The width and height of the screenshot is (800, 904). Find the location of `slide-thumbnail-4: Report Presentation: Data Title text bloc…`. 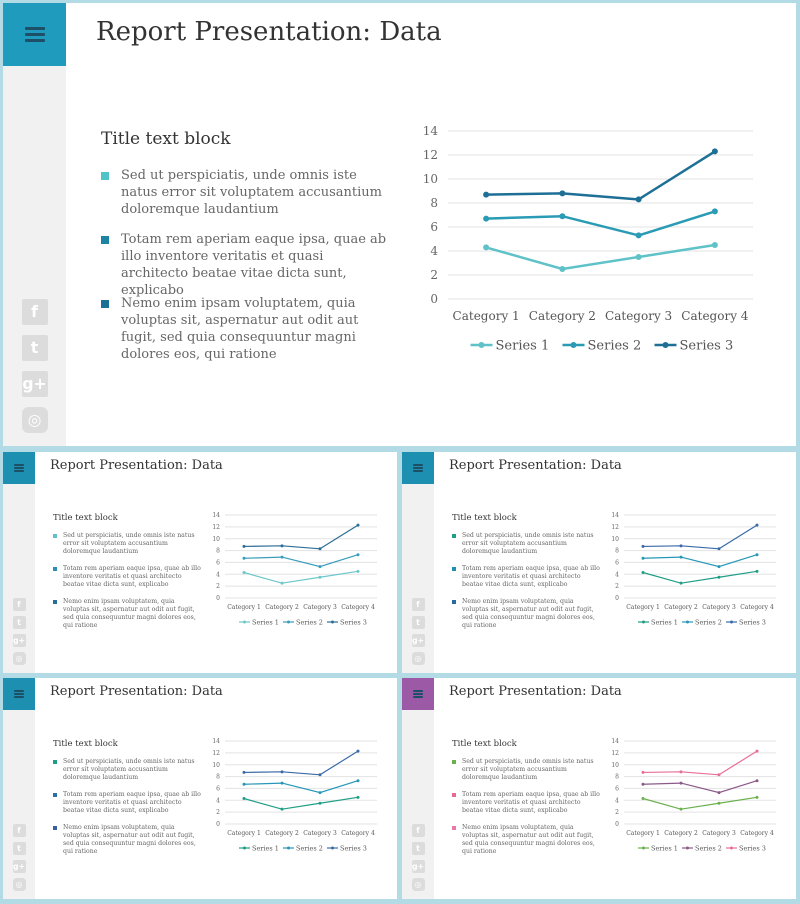

slide-thumbnail-4: Report Presentation: Data Title text bloc… is located at coordinates (599, 788).